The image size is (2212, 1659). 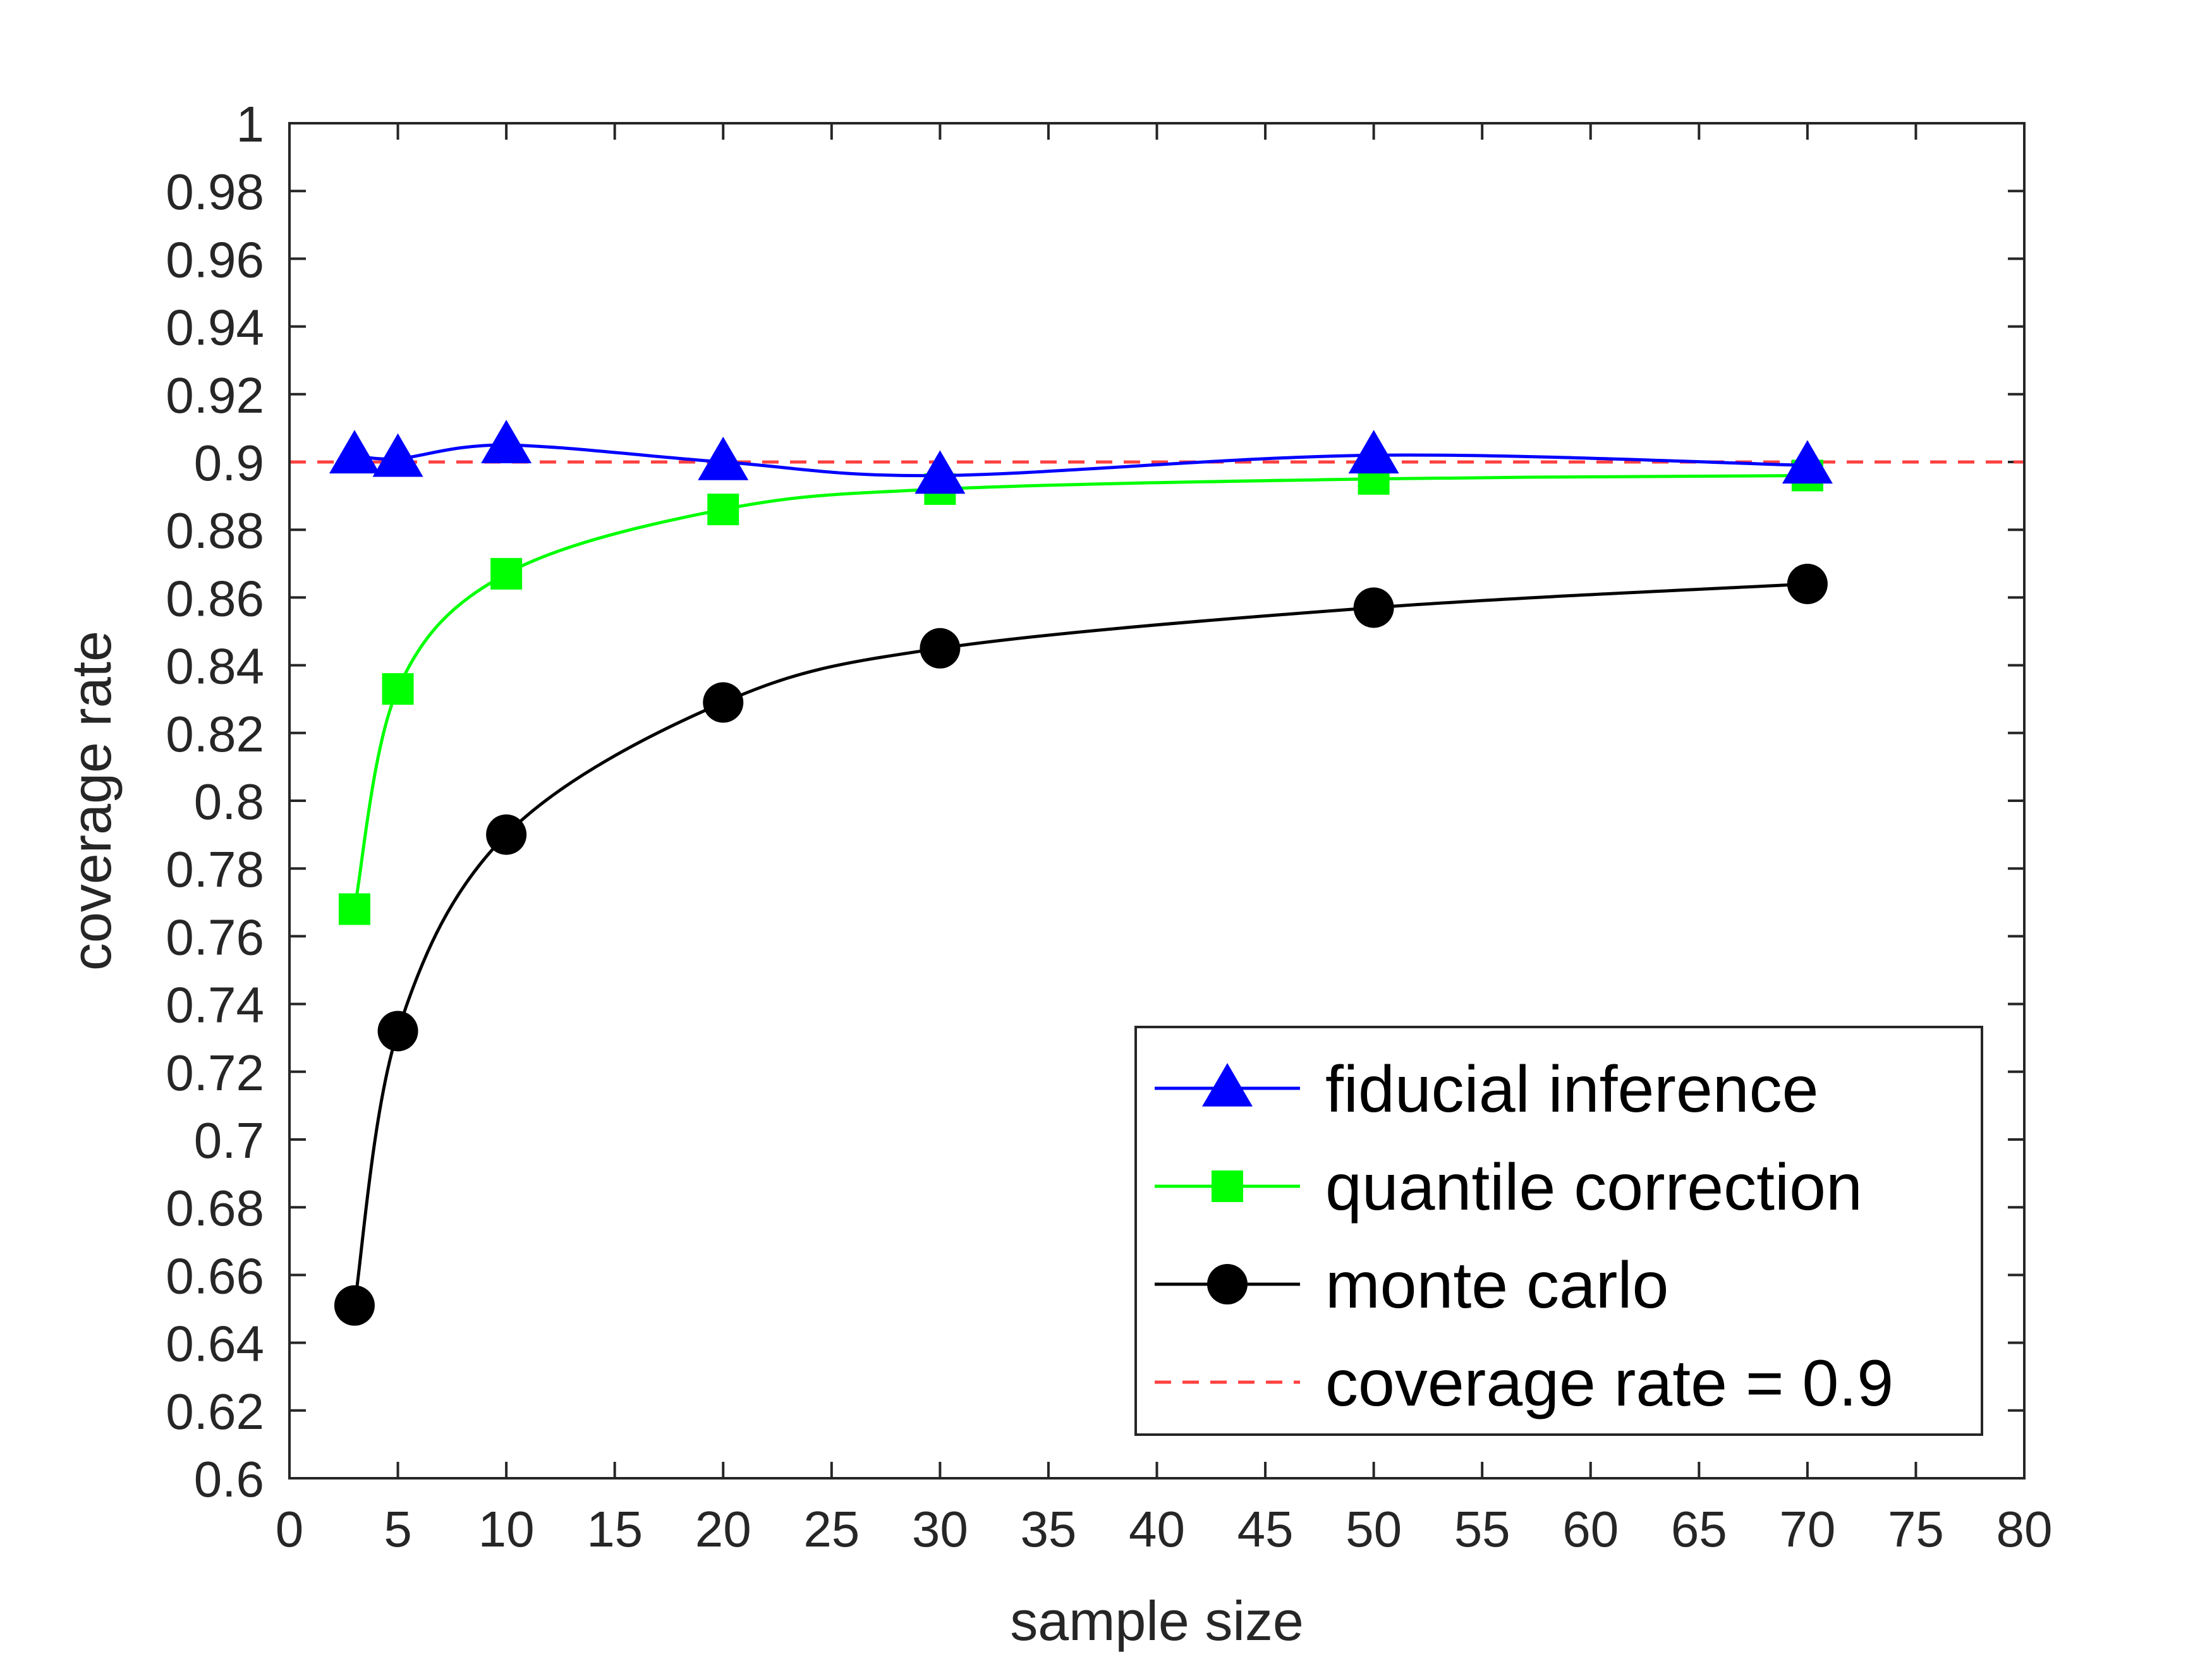 I want to click on legend-item-coverage-rate-0-9: coverage rate = 0.9, so click(x=1524, y=1383).